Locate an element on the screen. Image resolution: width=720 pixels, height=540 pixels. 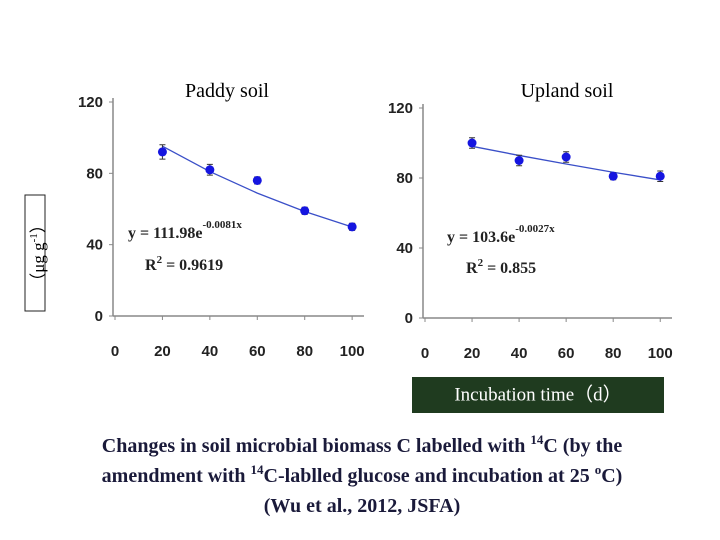
y-label-part: ） is located at coordinates (38, 224).